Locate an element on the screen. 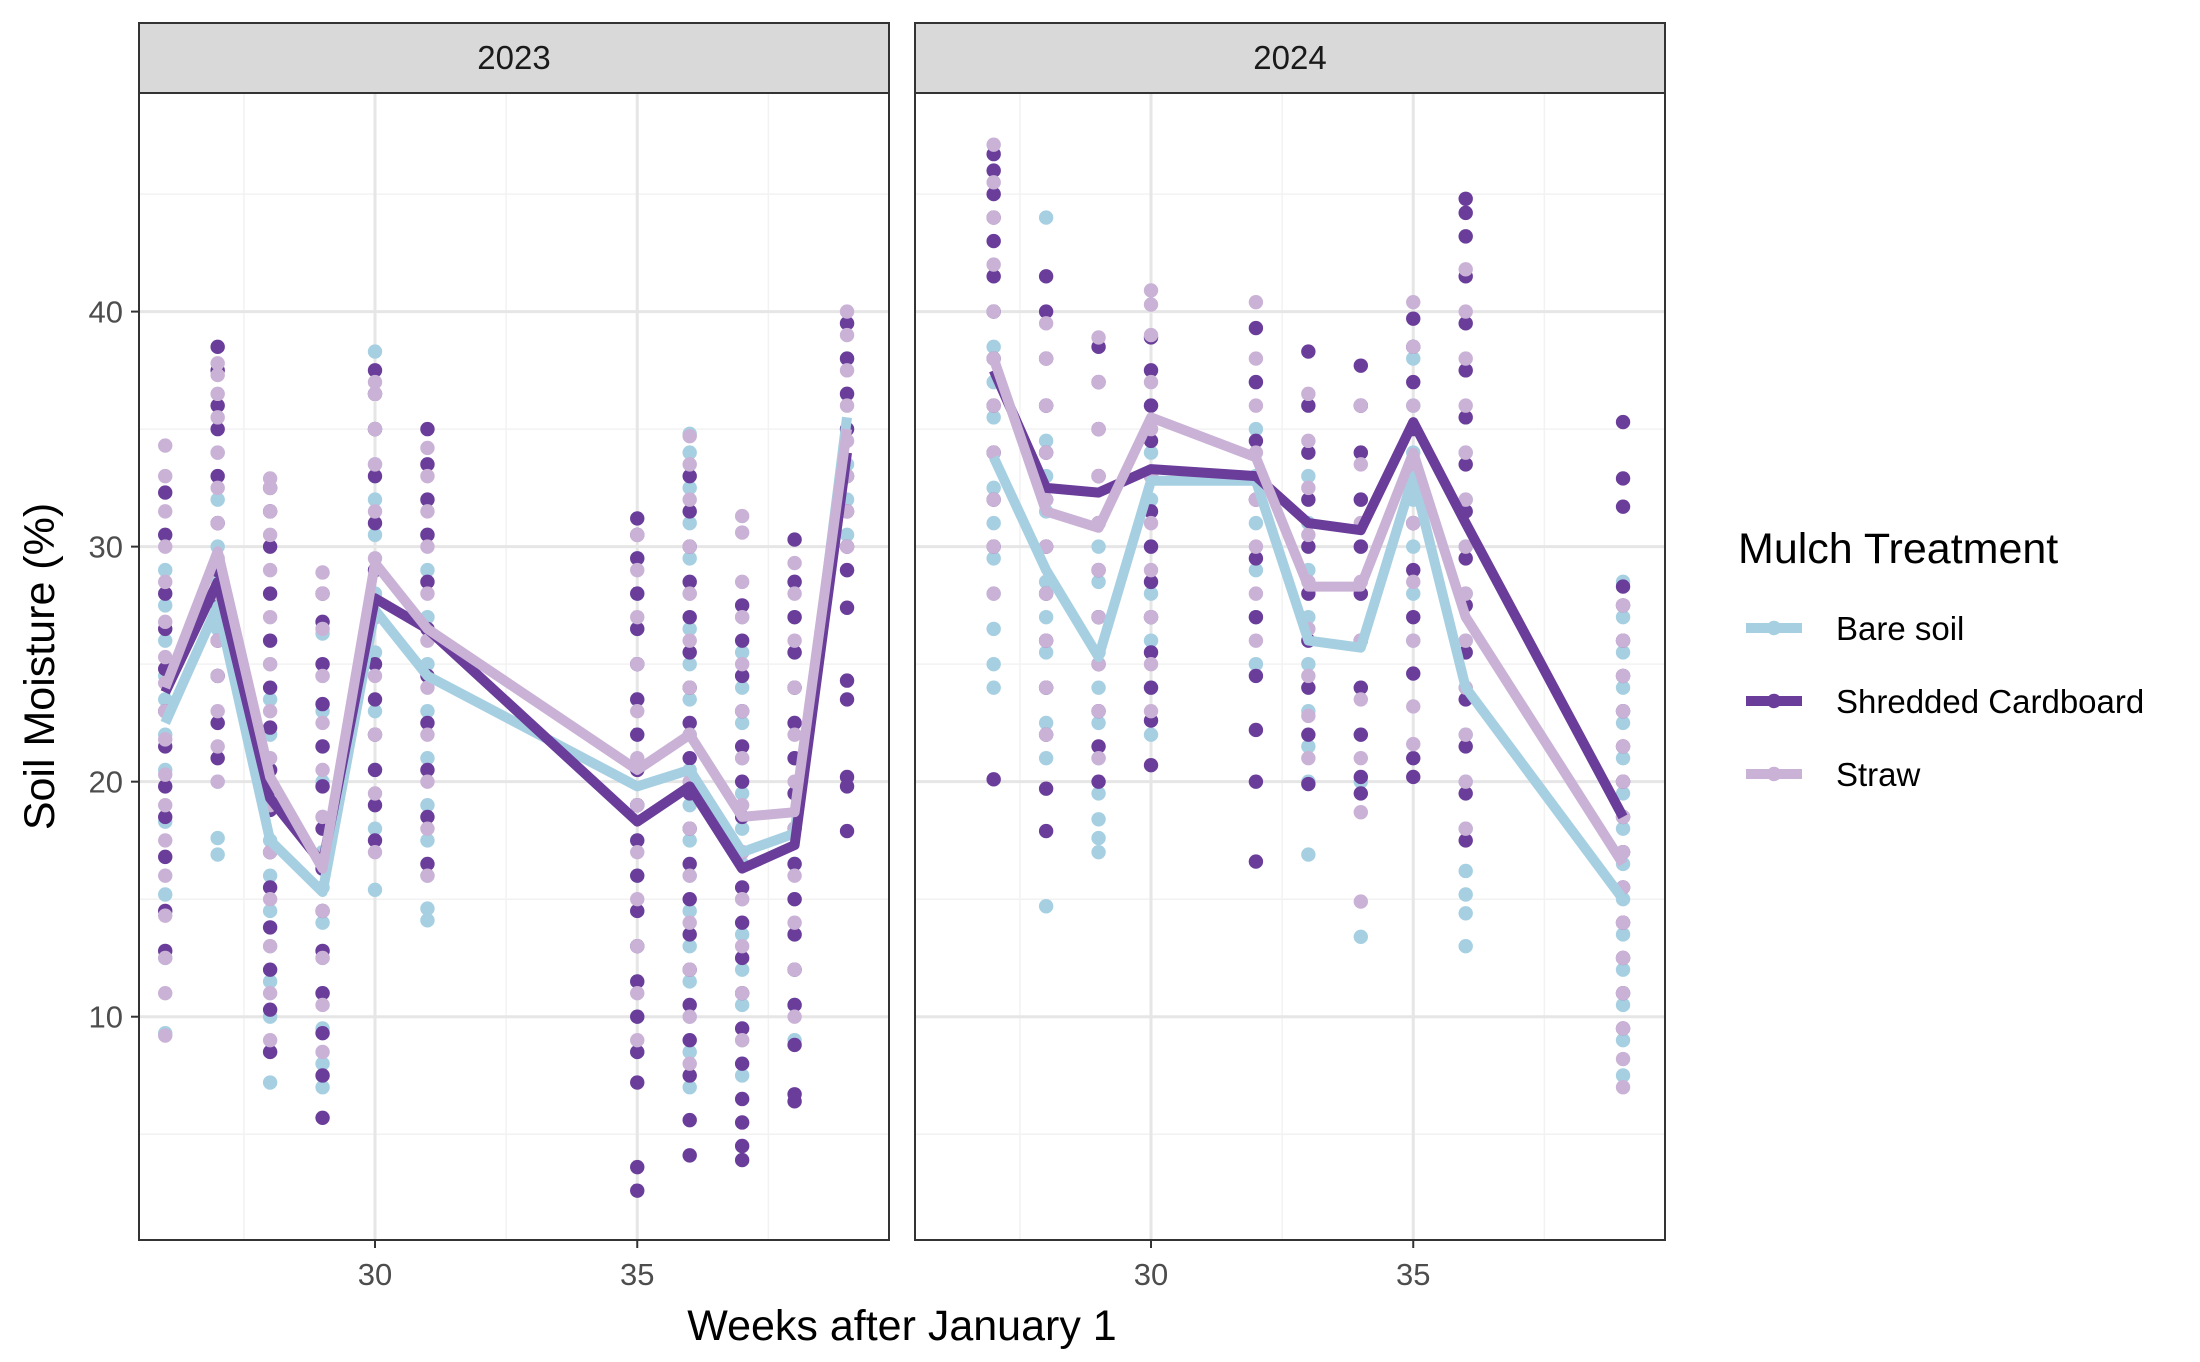 Image resolution: width=2200 pixels, height=1362 pixels. strip-label-2024: 2024 is located at coordinates (1289, 57).